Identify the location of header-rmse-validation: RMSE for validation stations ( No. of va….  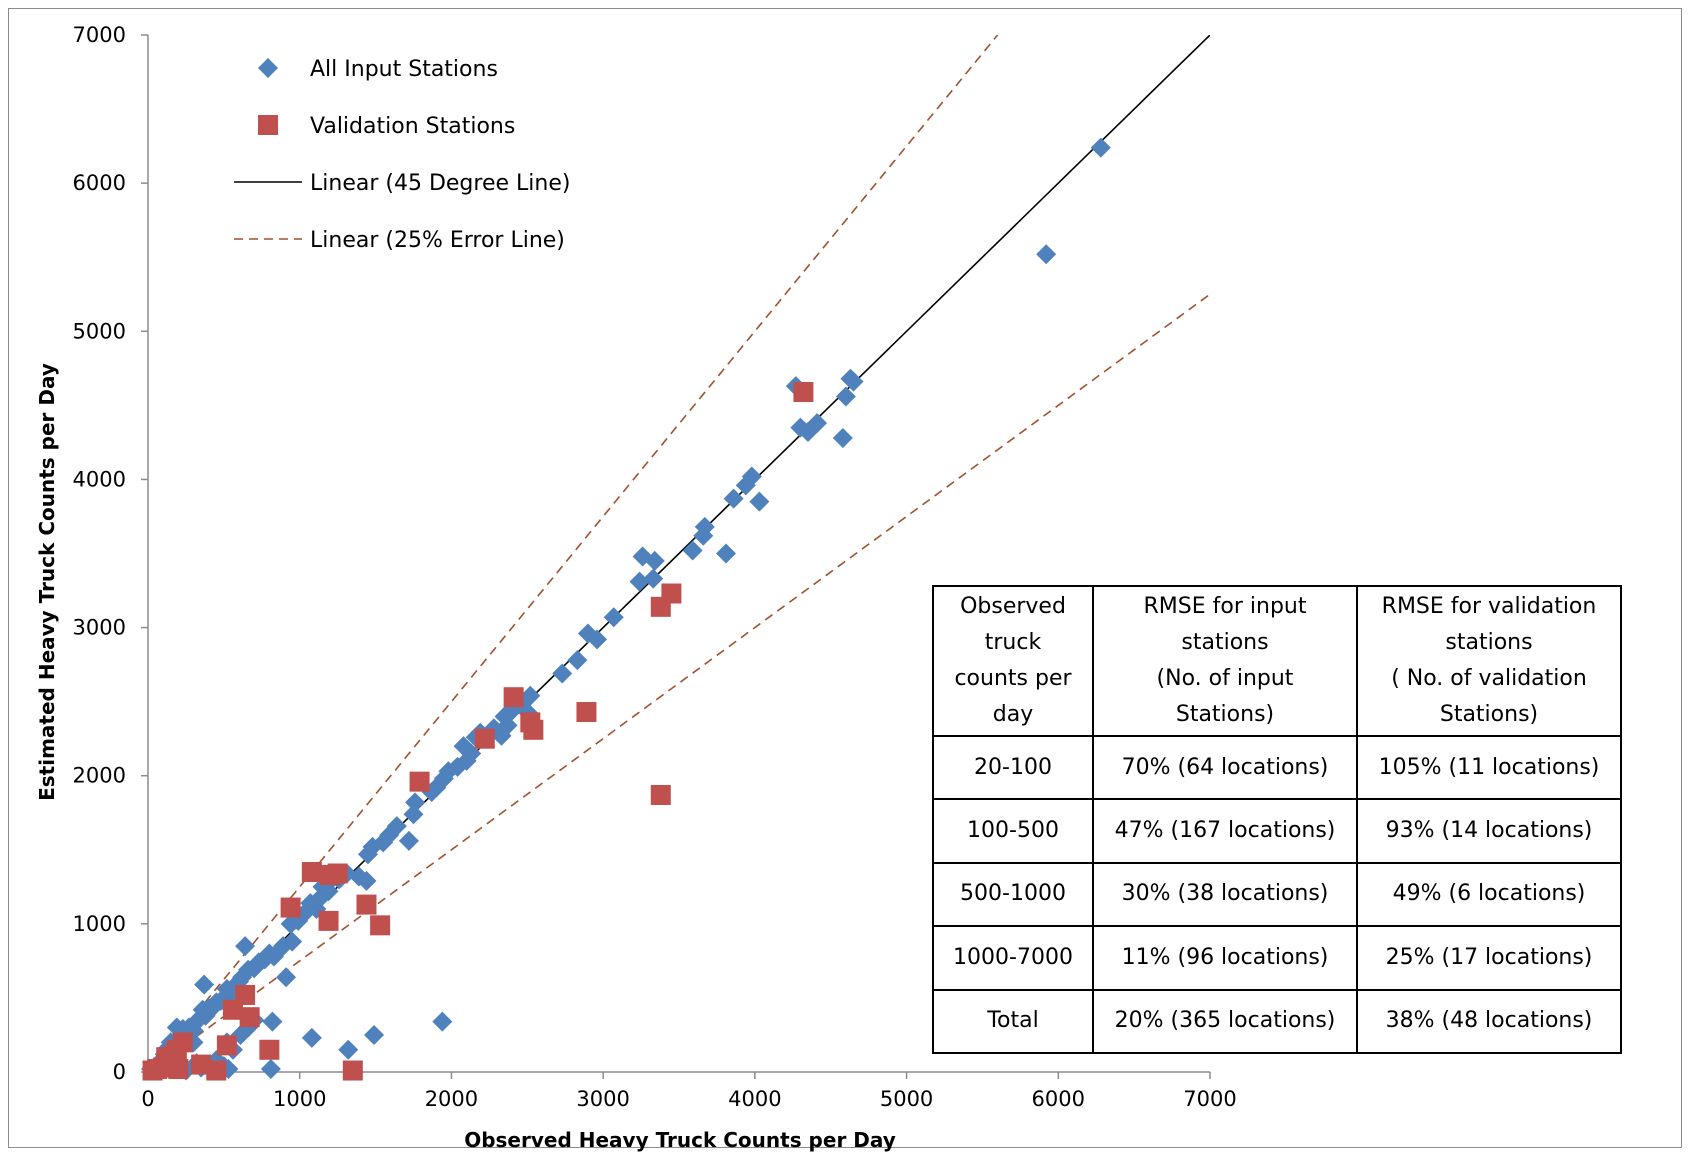
(1489, 661).